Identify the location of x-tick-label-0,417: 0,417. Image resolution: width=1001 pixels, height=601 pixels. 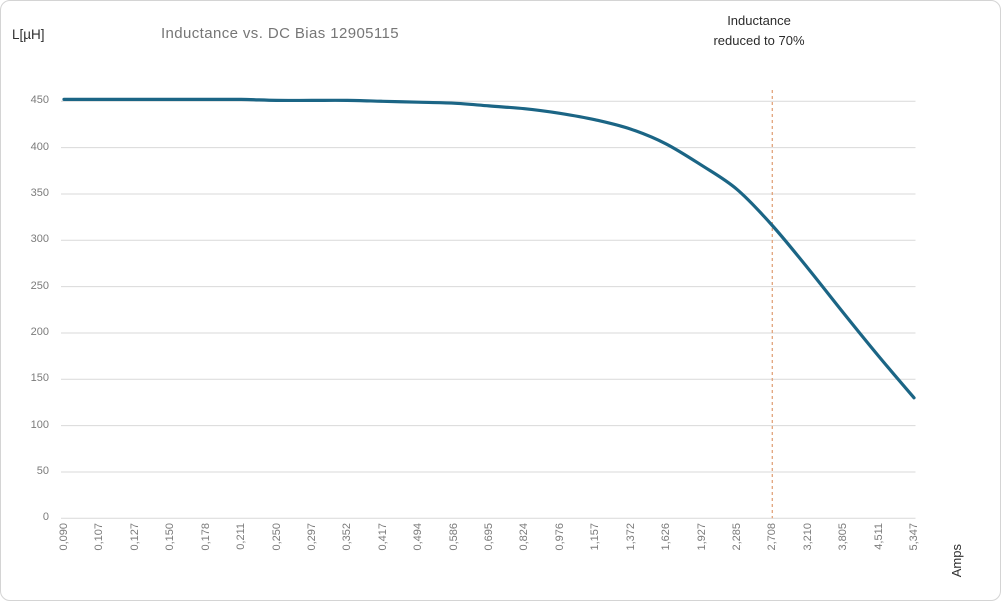
(383, 537).